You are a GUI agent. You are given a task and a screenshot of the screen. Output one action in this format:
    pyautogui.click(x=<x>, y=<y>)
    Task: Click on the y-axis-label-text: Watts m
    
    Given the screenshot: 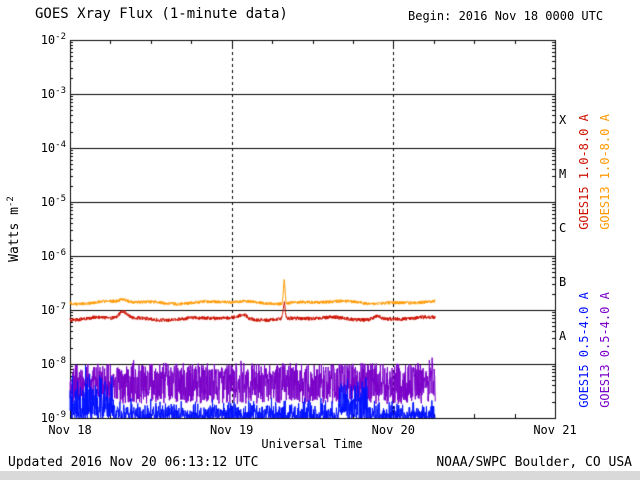 What is the action you would take?
    pyautogui.click(x=15, y=234)
    